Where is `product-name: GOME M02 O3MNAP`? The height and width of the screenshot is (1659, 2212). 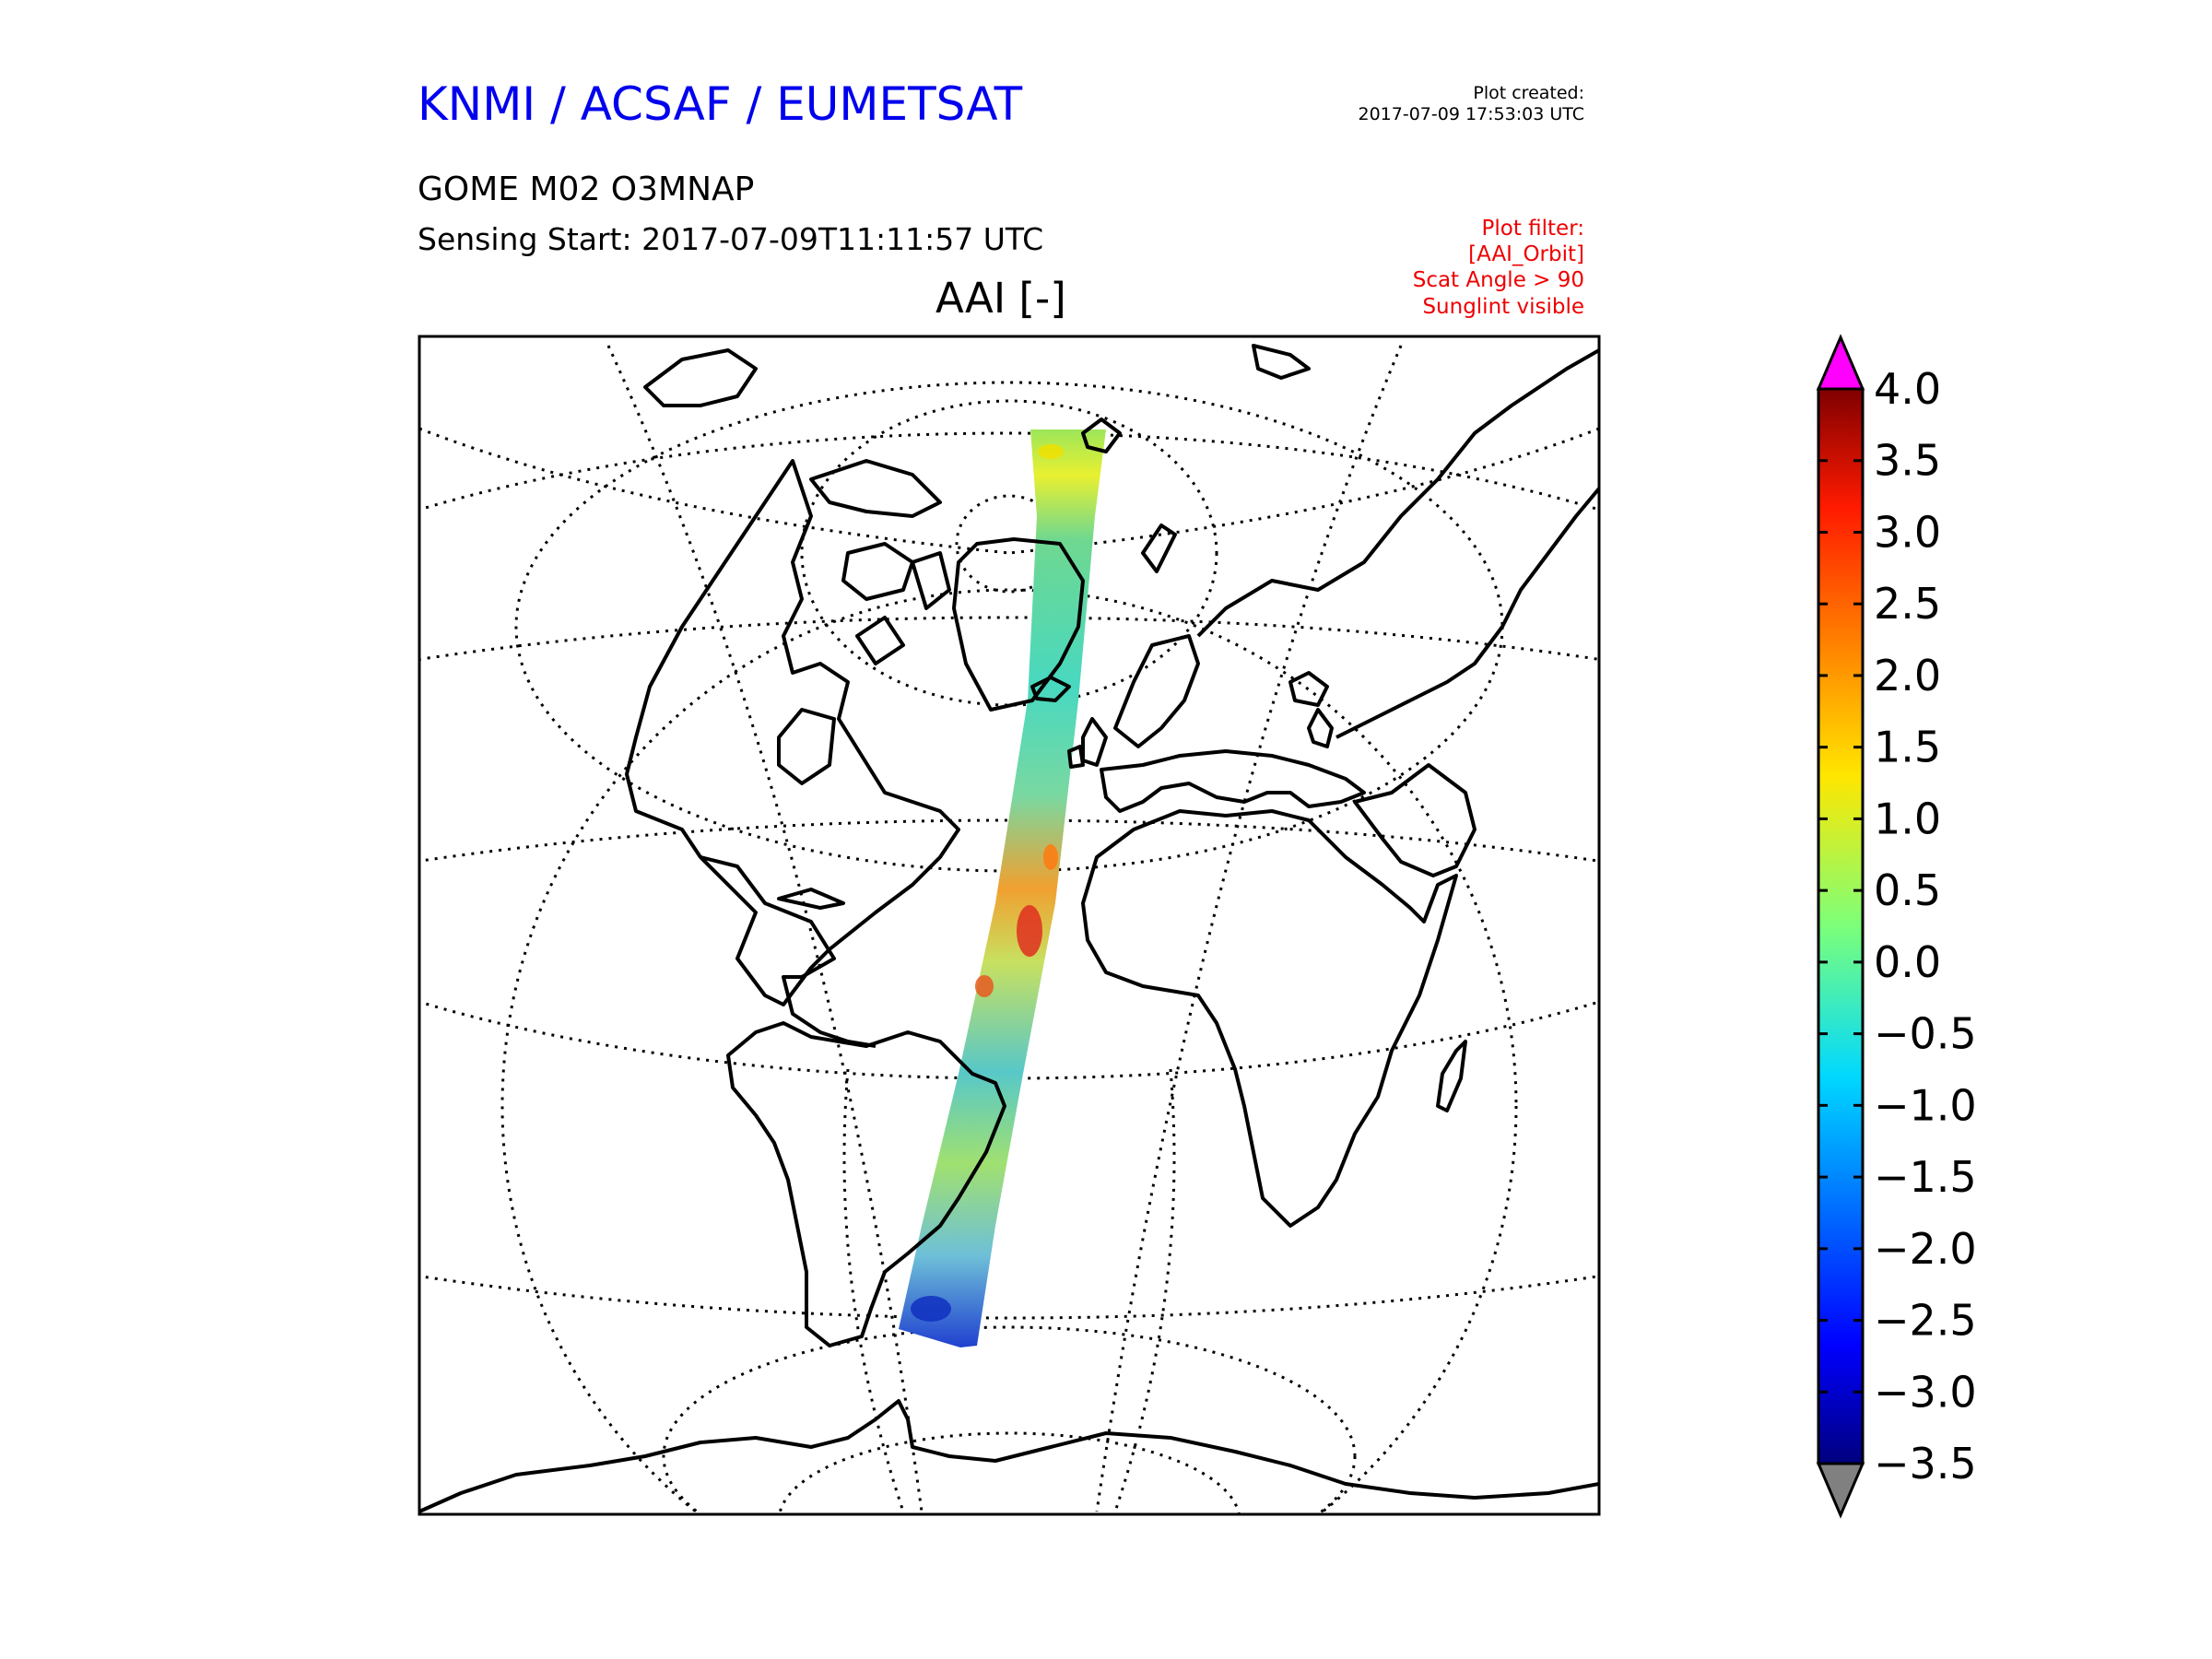 product-name: GOME M02 O3MNAP is located at coordinates (586, 189).